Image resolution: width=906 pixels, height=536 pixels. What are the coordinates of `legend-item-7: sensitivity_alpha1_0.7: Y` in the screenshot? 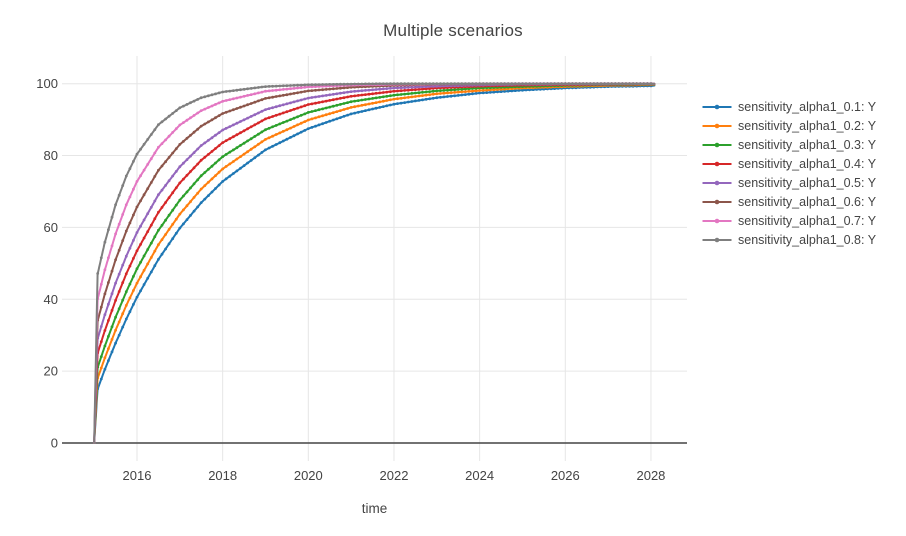 It's located at (789, 220).